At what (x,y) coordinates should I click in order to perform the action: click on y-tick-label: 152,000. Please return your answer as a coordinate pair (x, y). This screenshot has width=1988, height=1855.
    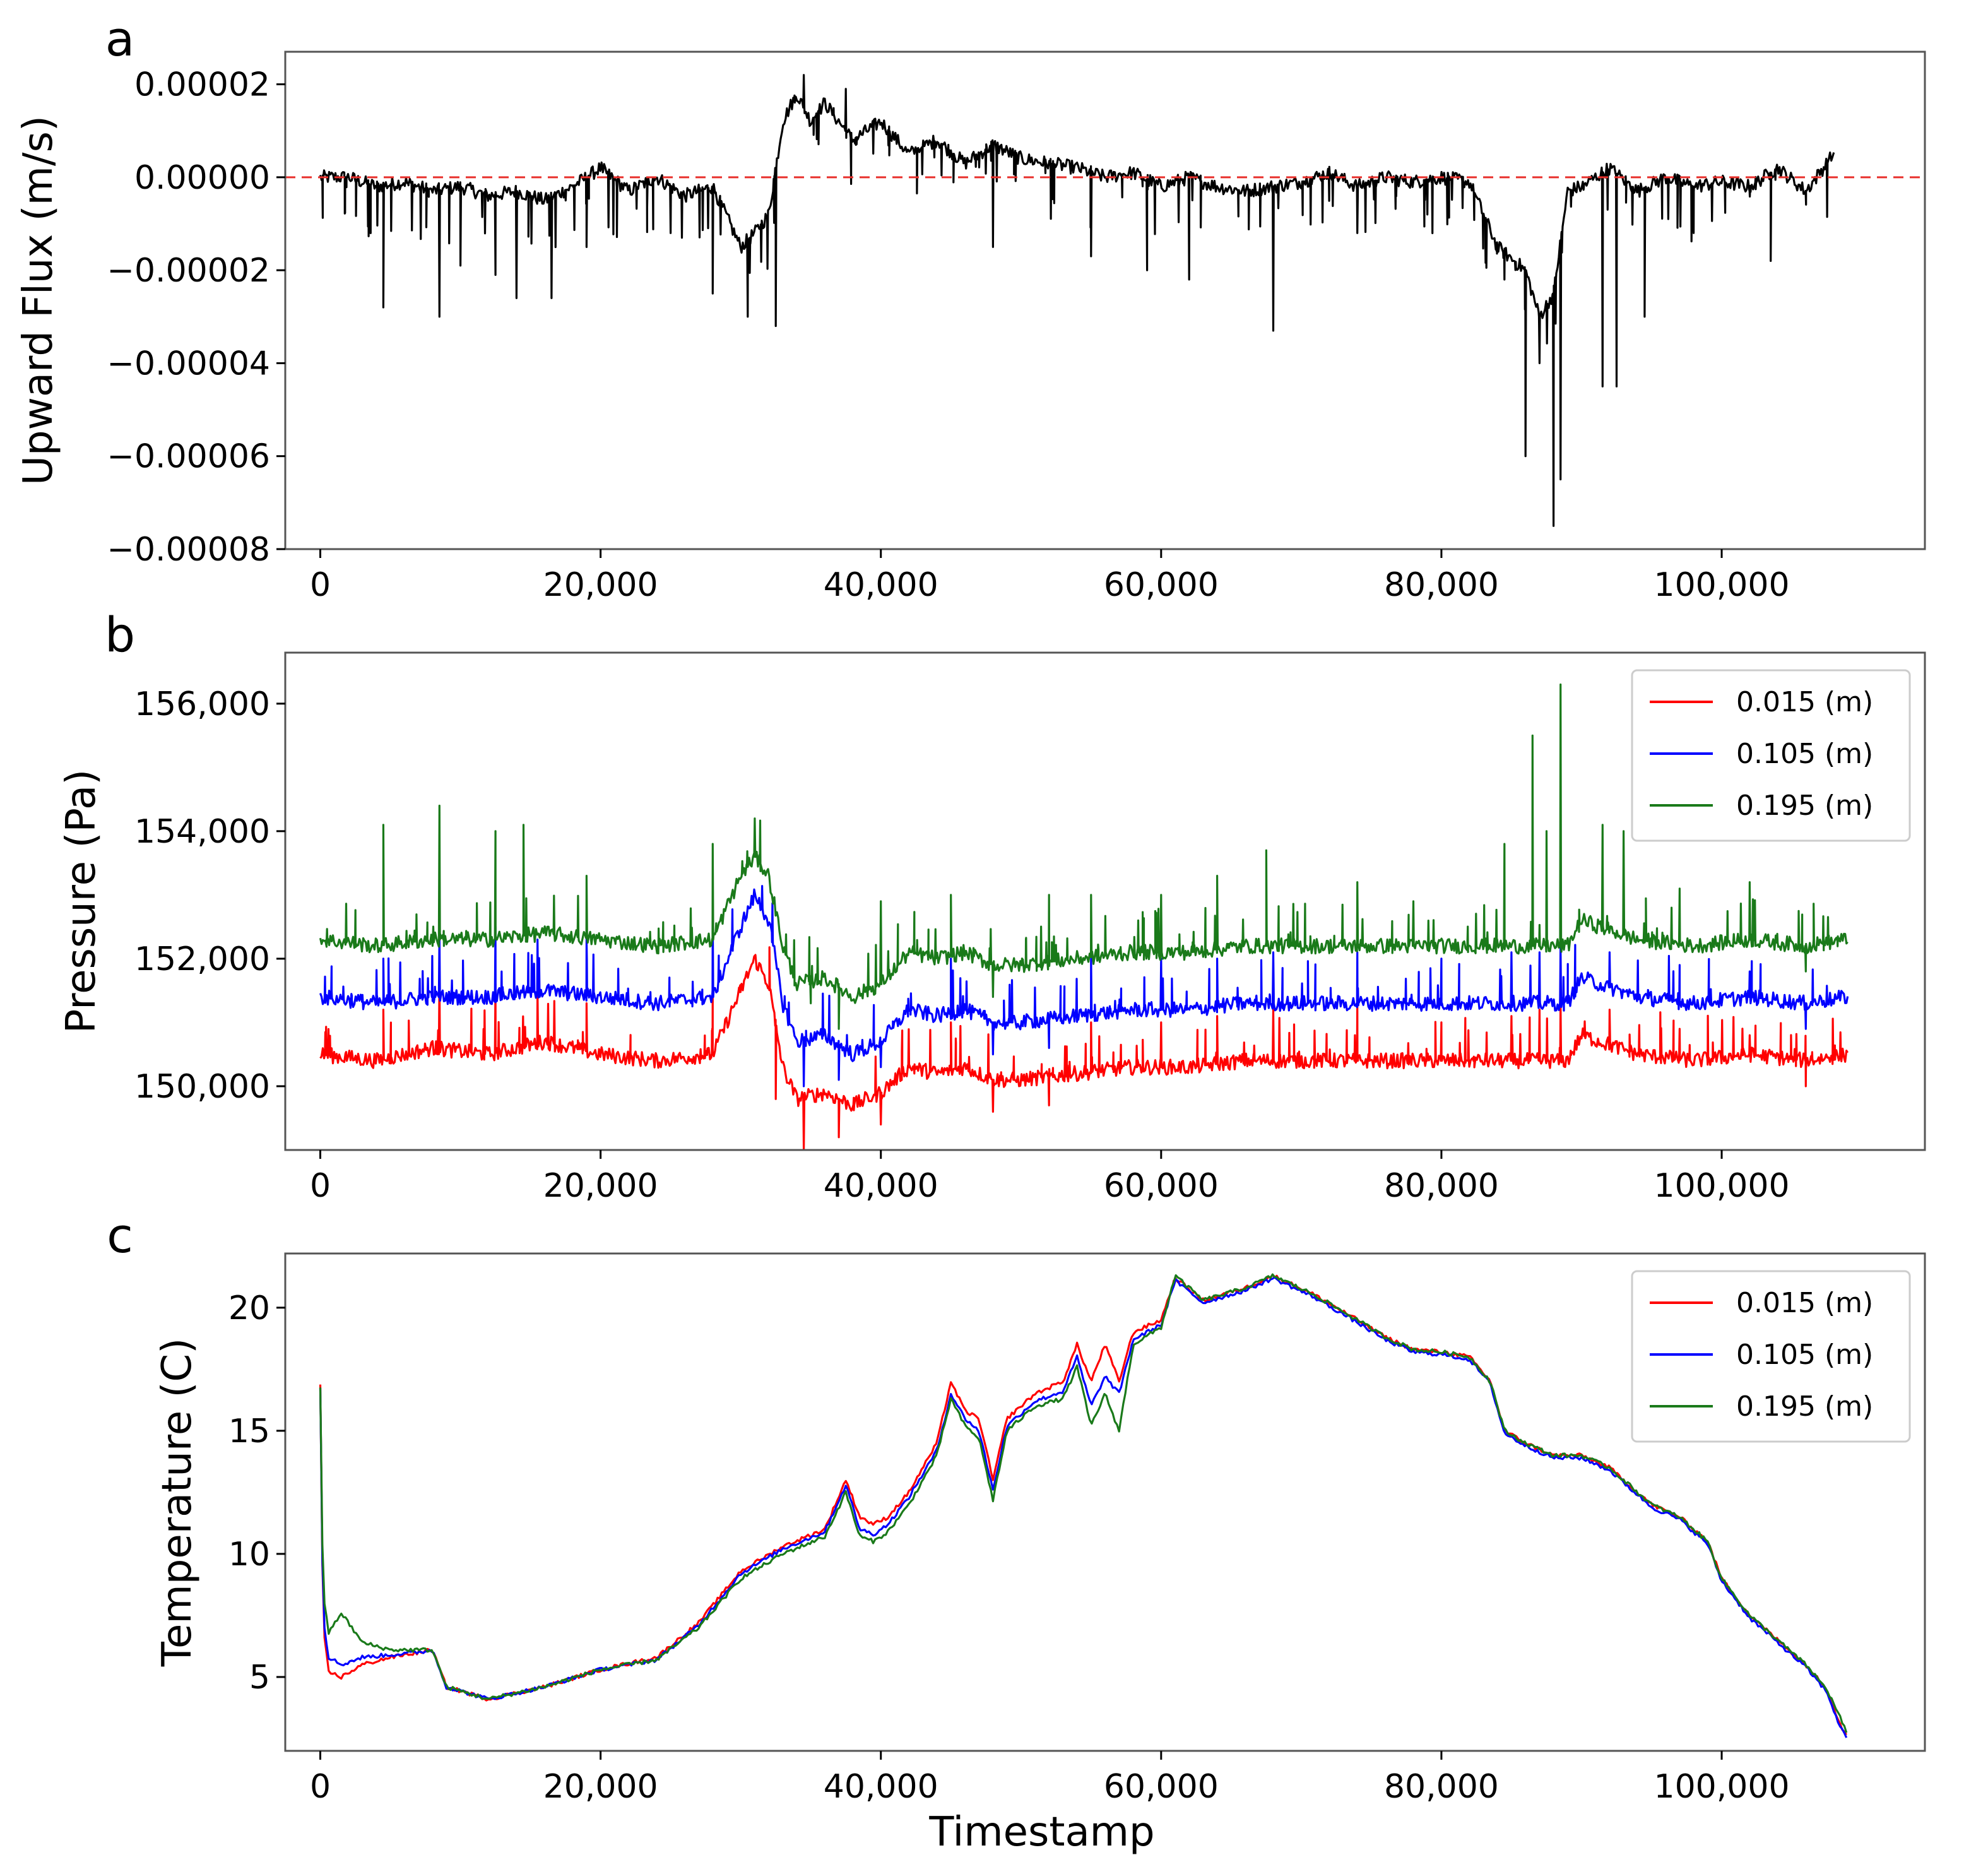
    Looking at the image, I should click on (202, 959).